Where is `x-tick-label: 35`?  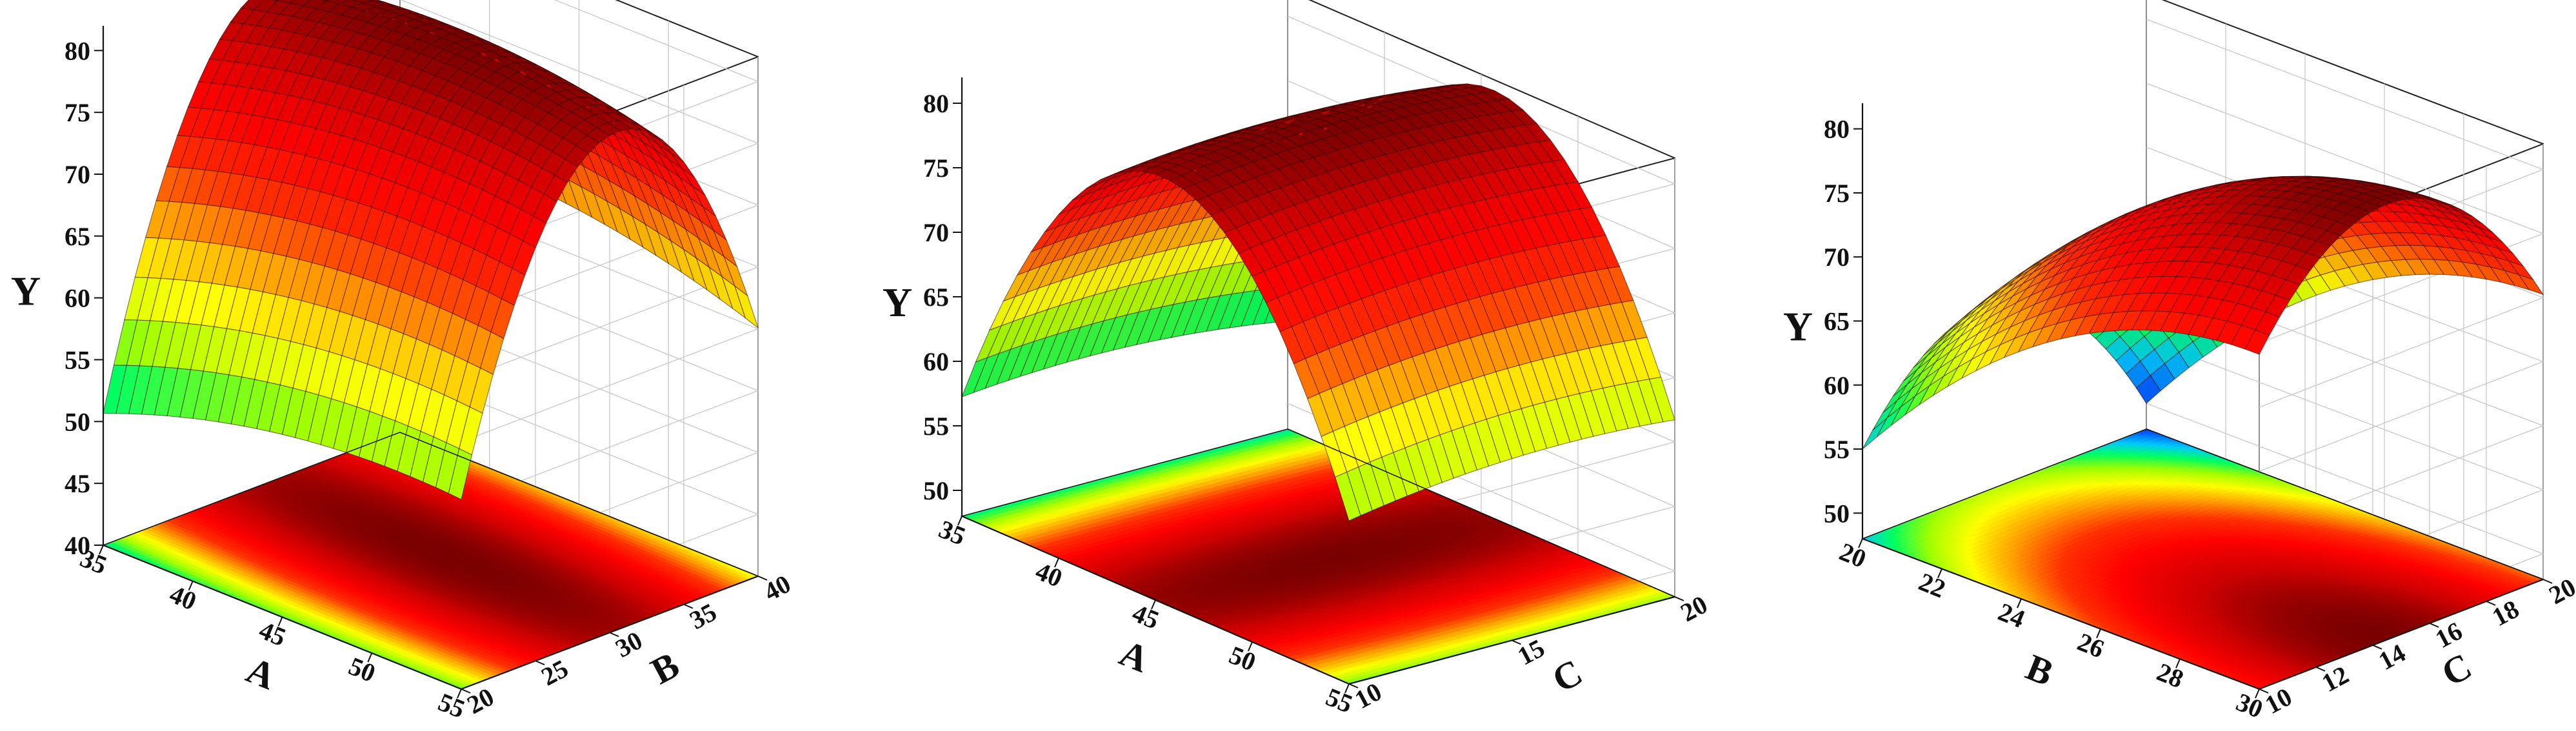 x-tick-label: 35 is located at coordinates (952, 532).